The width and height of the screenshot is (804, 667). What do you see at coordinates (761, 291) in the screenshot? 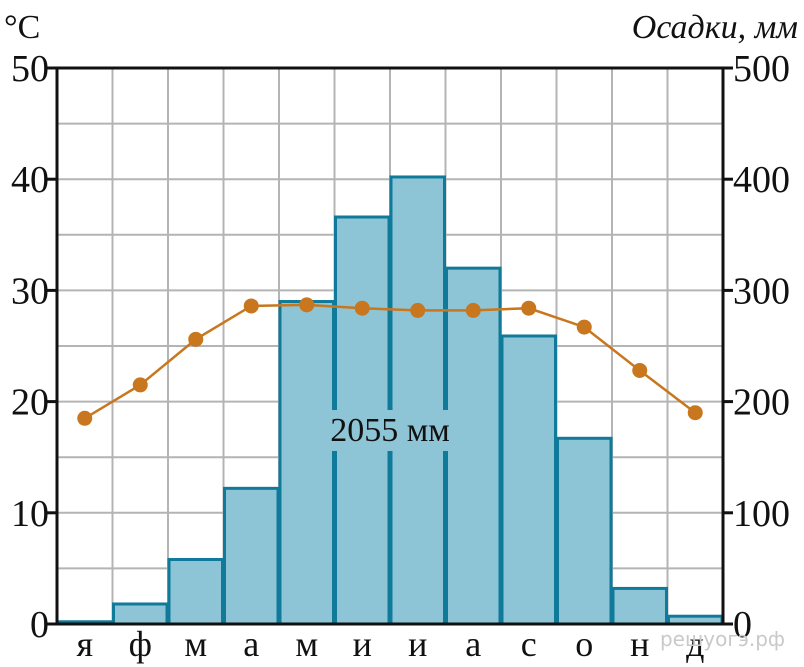
I see `right-tick-label: 300` at bounding box center [761, 291].